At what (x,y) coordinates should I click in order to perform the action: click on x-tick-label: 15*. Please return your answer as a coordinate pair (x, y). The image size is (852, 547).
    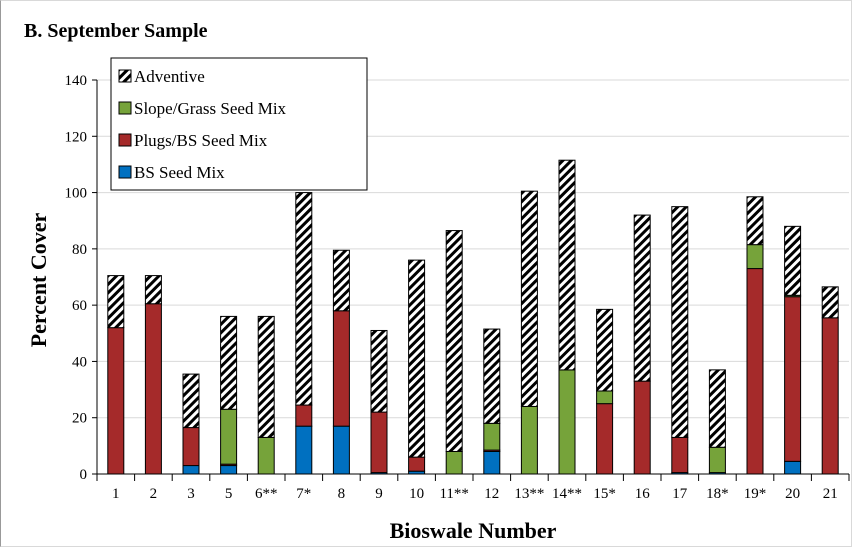
    Looking at the image, I should click on (604, 494).